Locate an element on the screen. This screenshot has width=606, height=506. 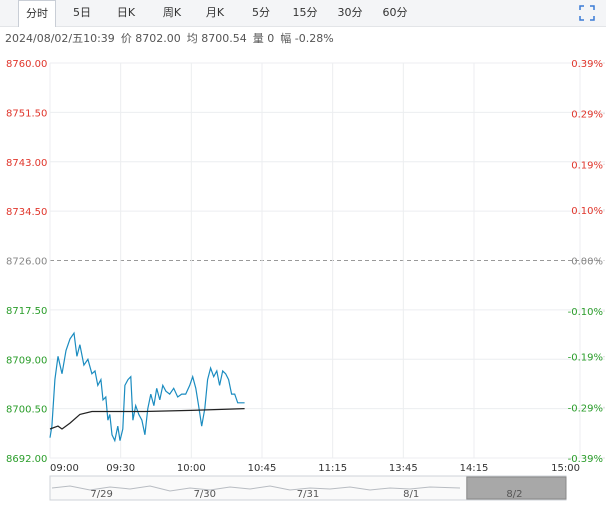
y-tick-label: 8743.00 is located at coordinates (26, 163).